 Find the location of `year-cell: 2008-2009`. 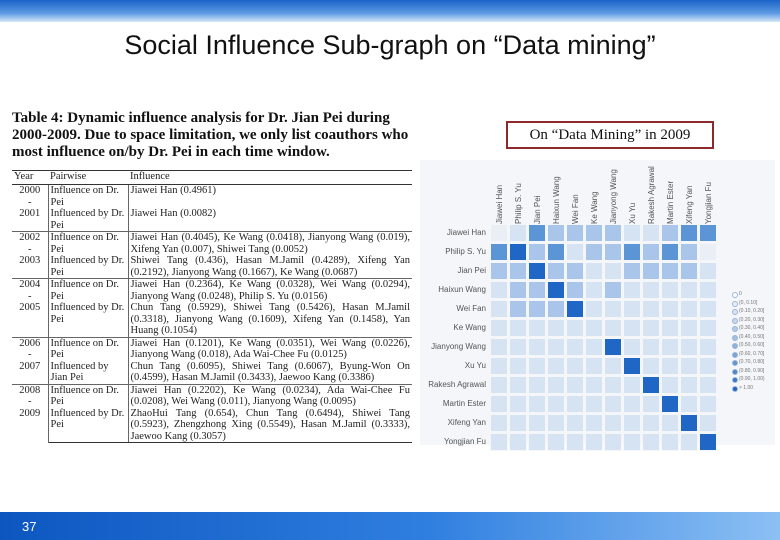

year-cell: 2008-2009 is located at coordinates (30, 413).